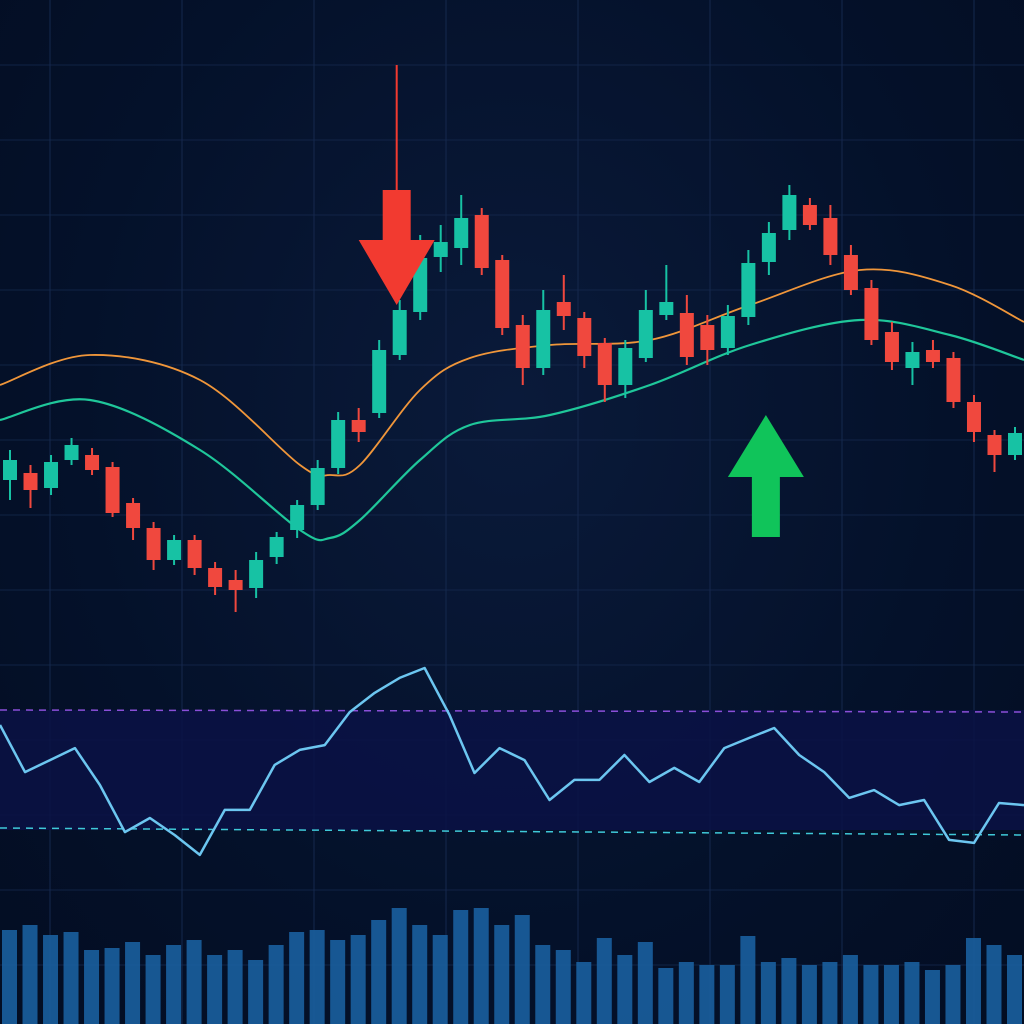  What do you see at coordinates (512, 711) in the screenshot?
I see `overbought-line` at bounding box center [512, 711].